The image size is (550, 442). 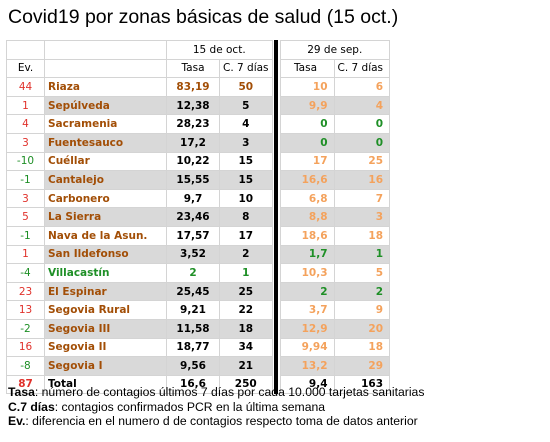 What do you see at coordinates (307, 384) in the screenshot?
I see `total-tasa-previous: 9,4` at bounding box center [307, 384].